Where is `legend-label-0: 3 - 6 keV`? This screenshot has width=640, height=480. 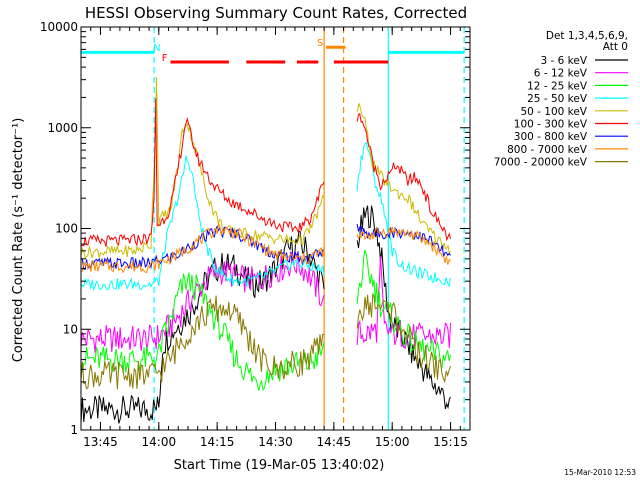
legend-label-0: 3 - 6 keV is located at coordinates (563, 61).